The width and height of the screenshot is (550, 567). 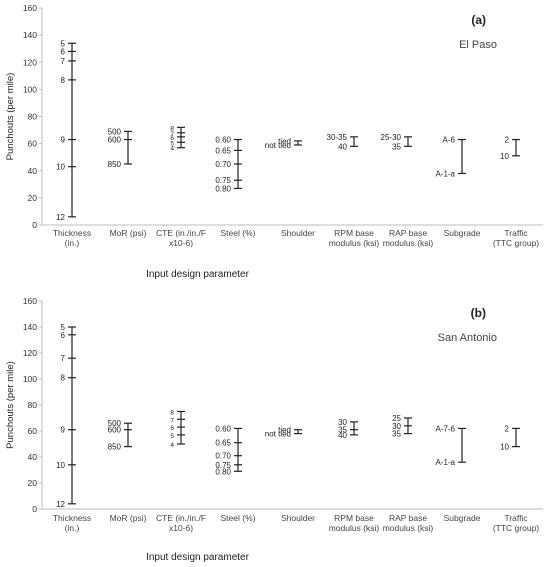 What do you see at coordinates (30, 301) in the screenshot?
I see `y-tick-label: 160` at bounding box center [30, 301].